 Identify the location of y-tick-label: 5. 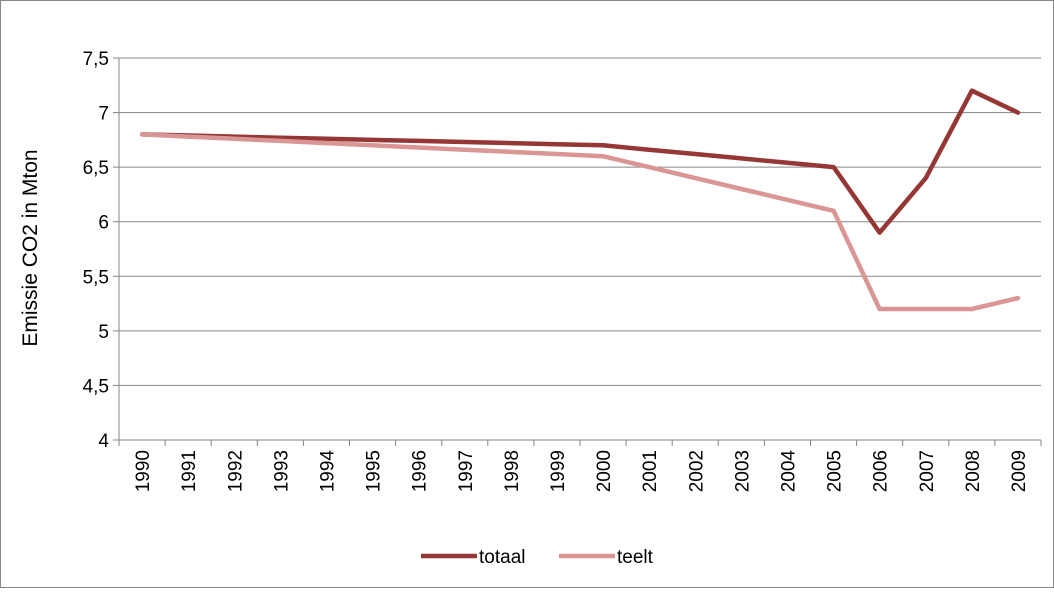
(103, 332).